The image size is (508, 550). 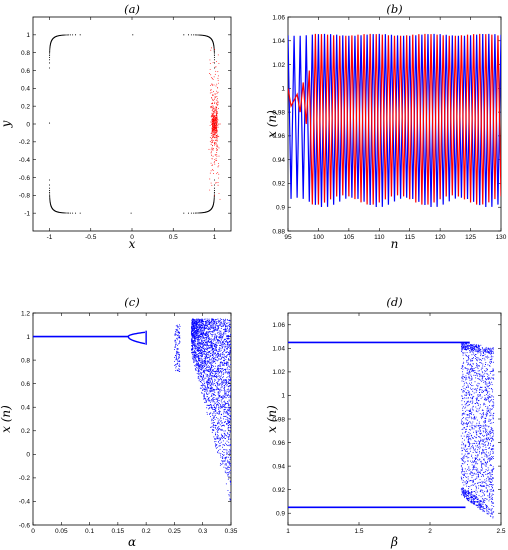 I want to click on x-axis-label: β, so click(x=394, y=542).